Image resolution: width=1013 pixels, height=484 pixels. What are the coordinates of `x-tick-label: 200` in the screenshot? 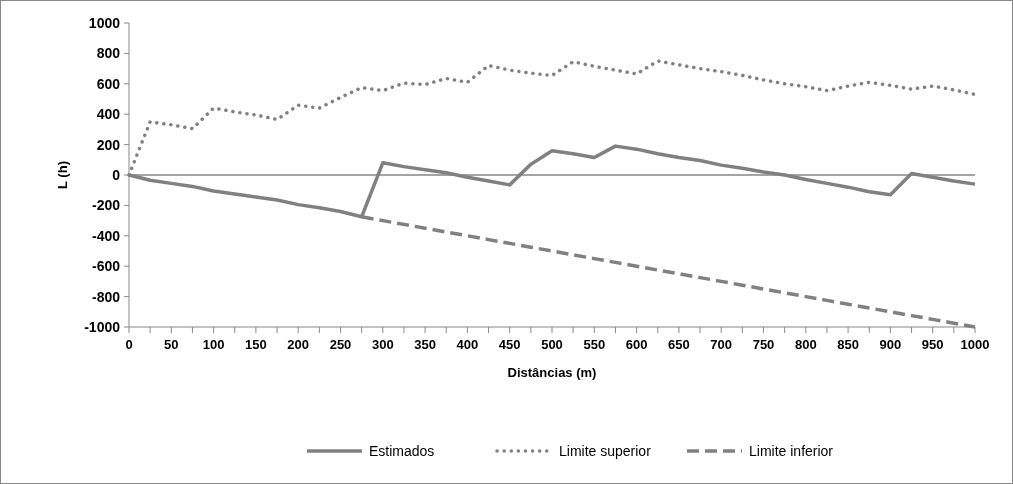 It's located at (298, 344).